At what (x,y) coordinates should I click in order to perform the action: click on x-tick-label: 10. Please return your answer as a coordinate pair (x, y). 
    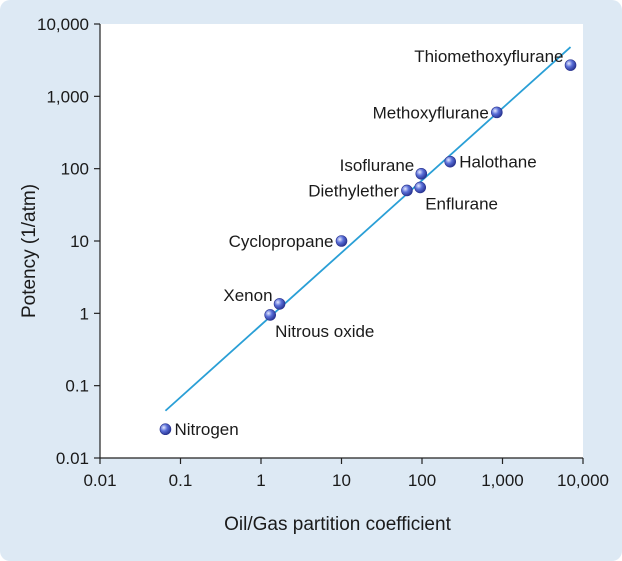
    Looking at the image, I should click on (341, 480).